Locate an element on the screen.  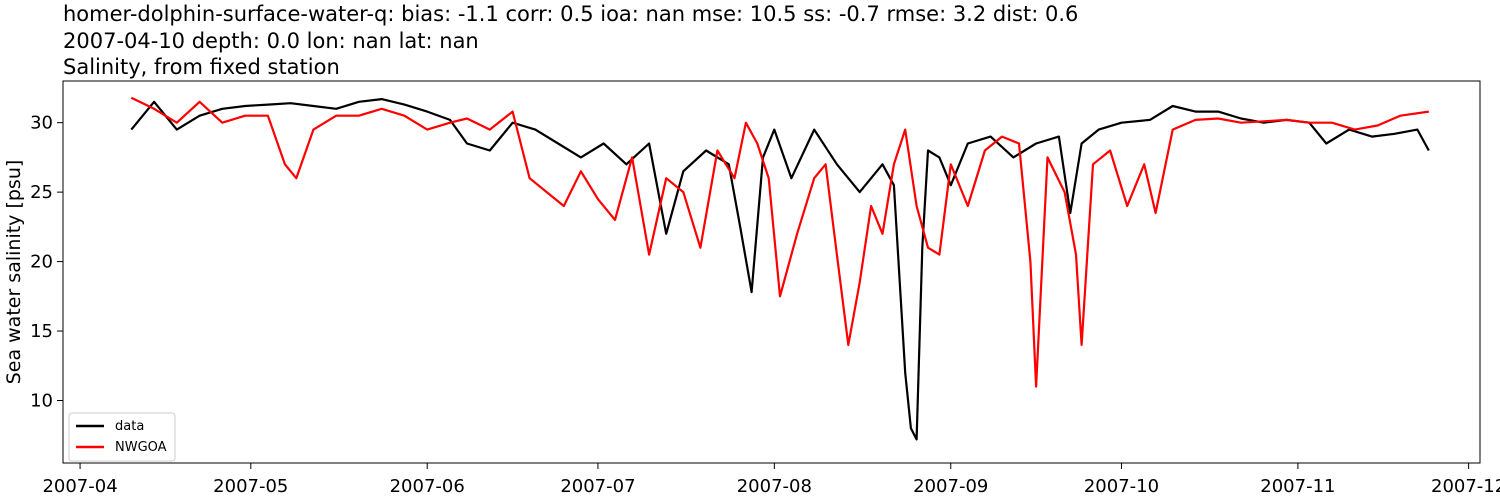
x-tick-label: 2007-08 is located at coordinates (774, 486).